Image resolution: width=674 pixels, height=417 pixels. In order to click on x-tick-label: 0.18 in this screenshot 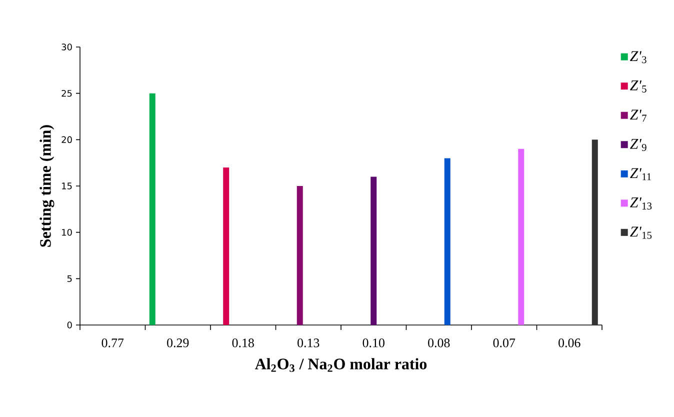, I will do `click(243, 343)`.